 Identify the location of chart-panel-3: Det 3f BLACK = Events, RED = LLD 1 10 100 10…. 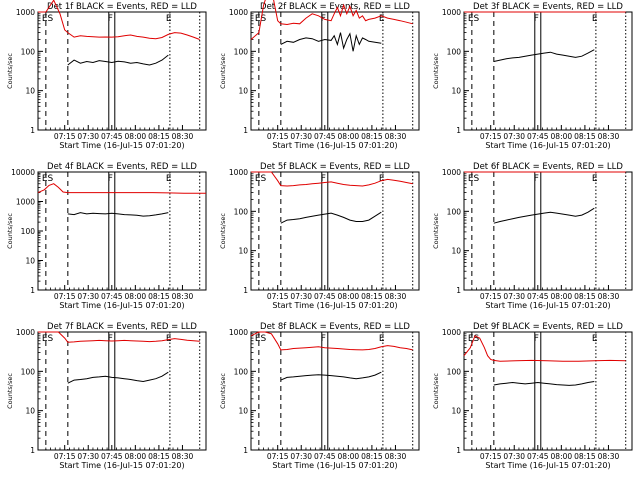
(532, 76).